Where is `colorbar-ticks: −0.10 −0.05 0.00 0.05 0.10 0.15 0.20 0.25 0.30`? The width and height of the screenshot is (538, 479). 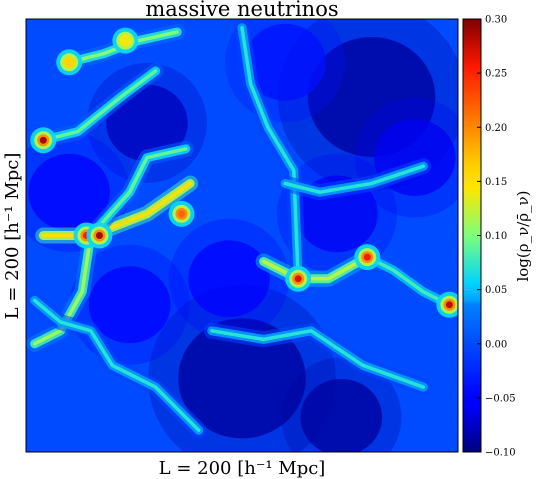 colorbar-ticks: −0.10 −0.05 0.00 0.05 0.10 0.15 0.20 0.25 0.30 is located at coordinates (496, 237).